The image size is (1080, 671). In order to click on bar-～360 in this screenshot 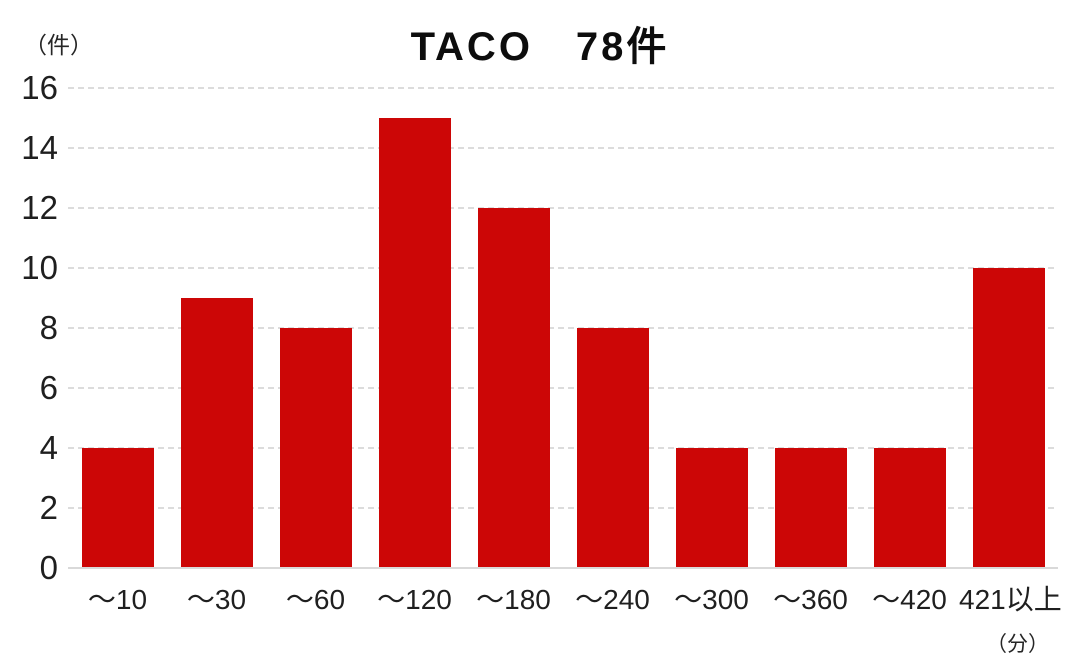, I will do `click(810, 508)`.